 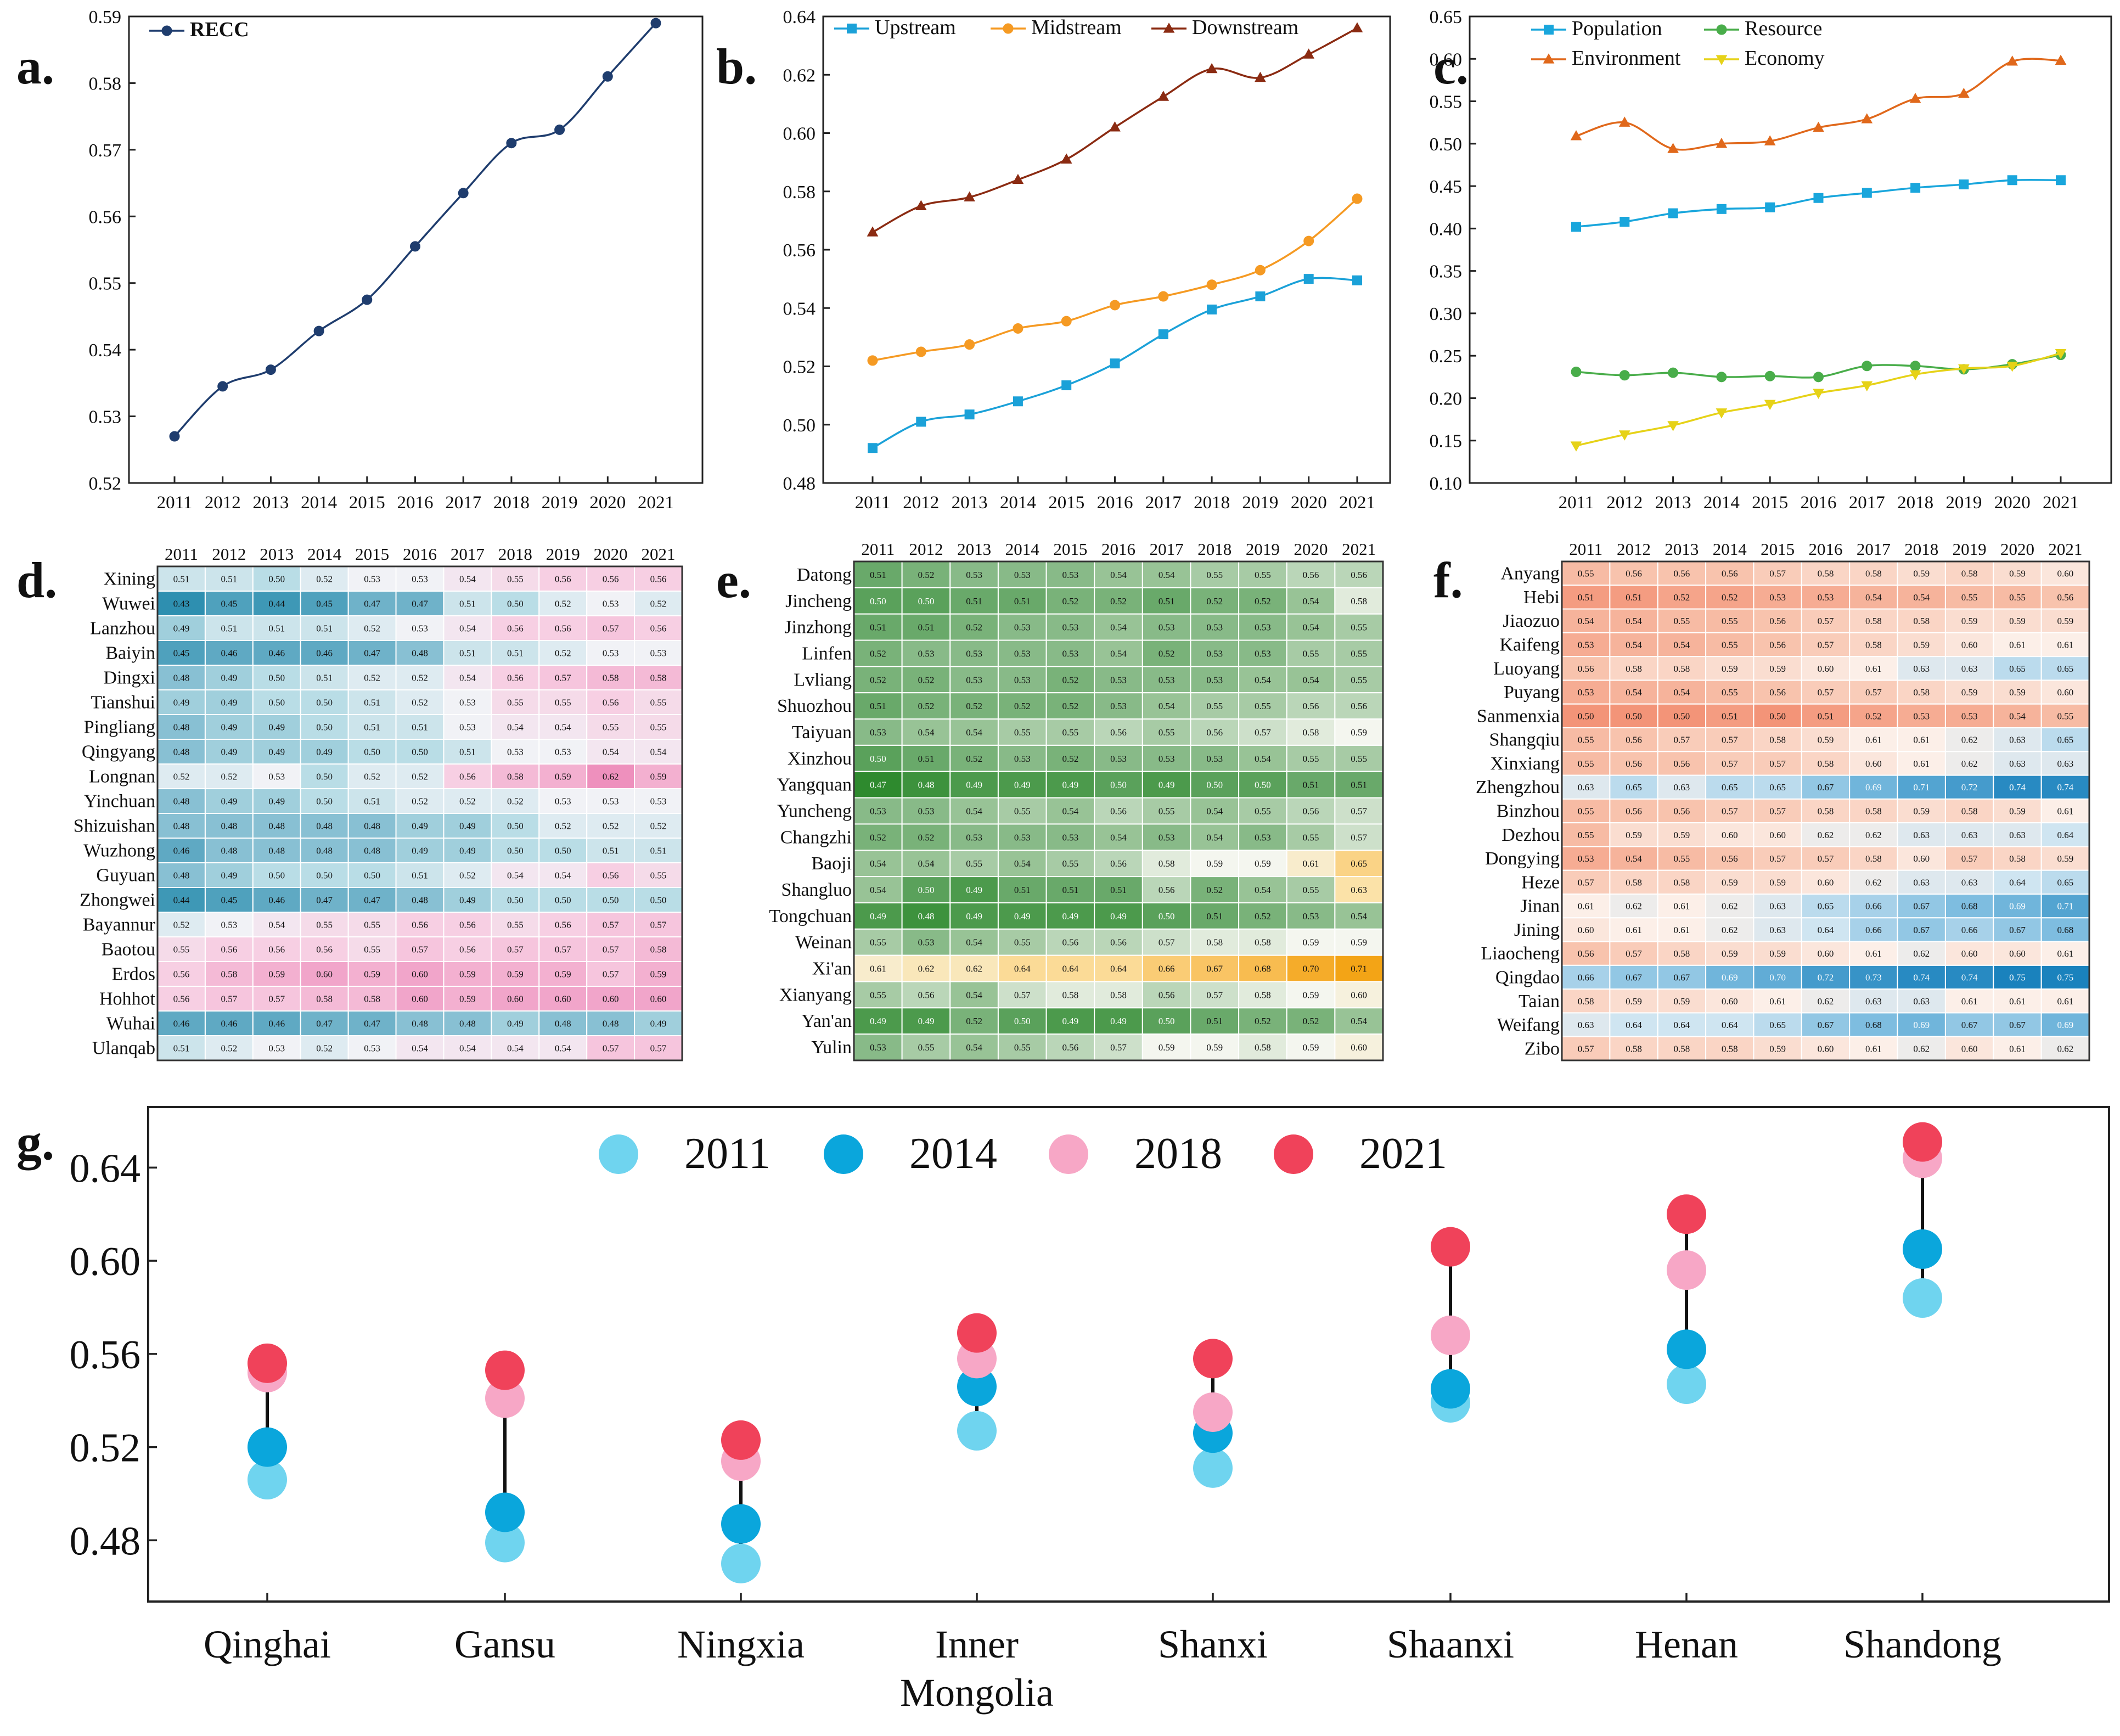 I want to click on cell-value: 0.59, so click(x=2017, y=621).